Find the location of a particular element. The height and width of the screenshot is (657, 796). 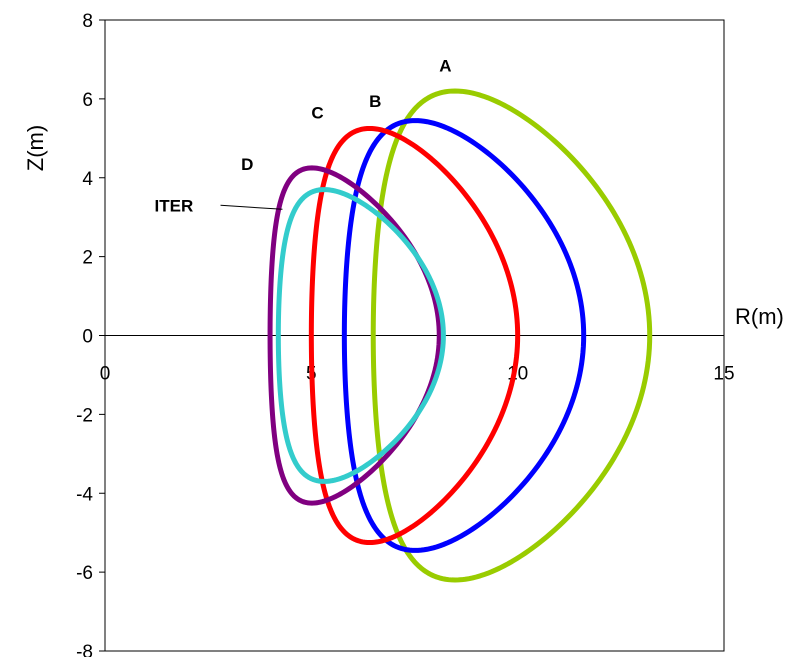

y-axis-title: Z(m) is located at coordinates (35, 148).